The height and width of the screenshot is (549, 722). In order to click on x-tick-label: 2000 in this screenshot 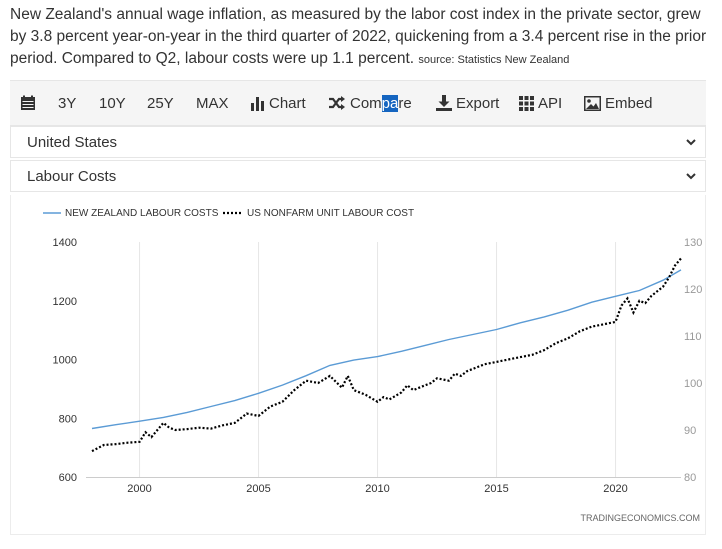, I will do `click(139, 489)`.